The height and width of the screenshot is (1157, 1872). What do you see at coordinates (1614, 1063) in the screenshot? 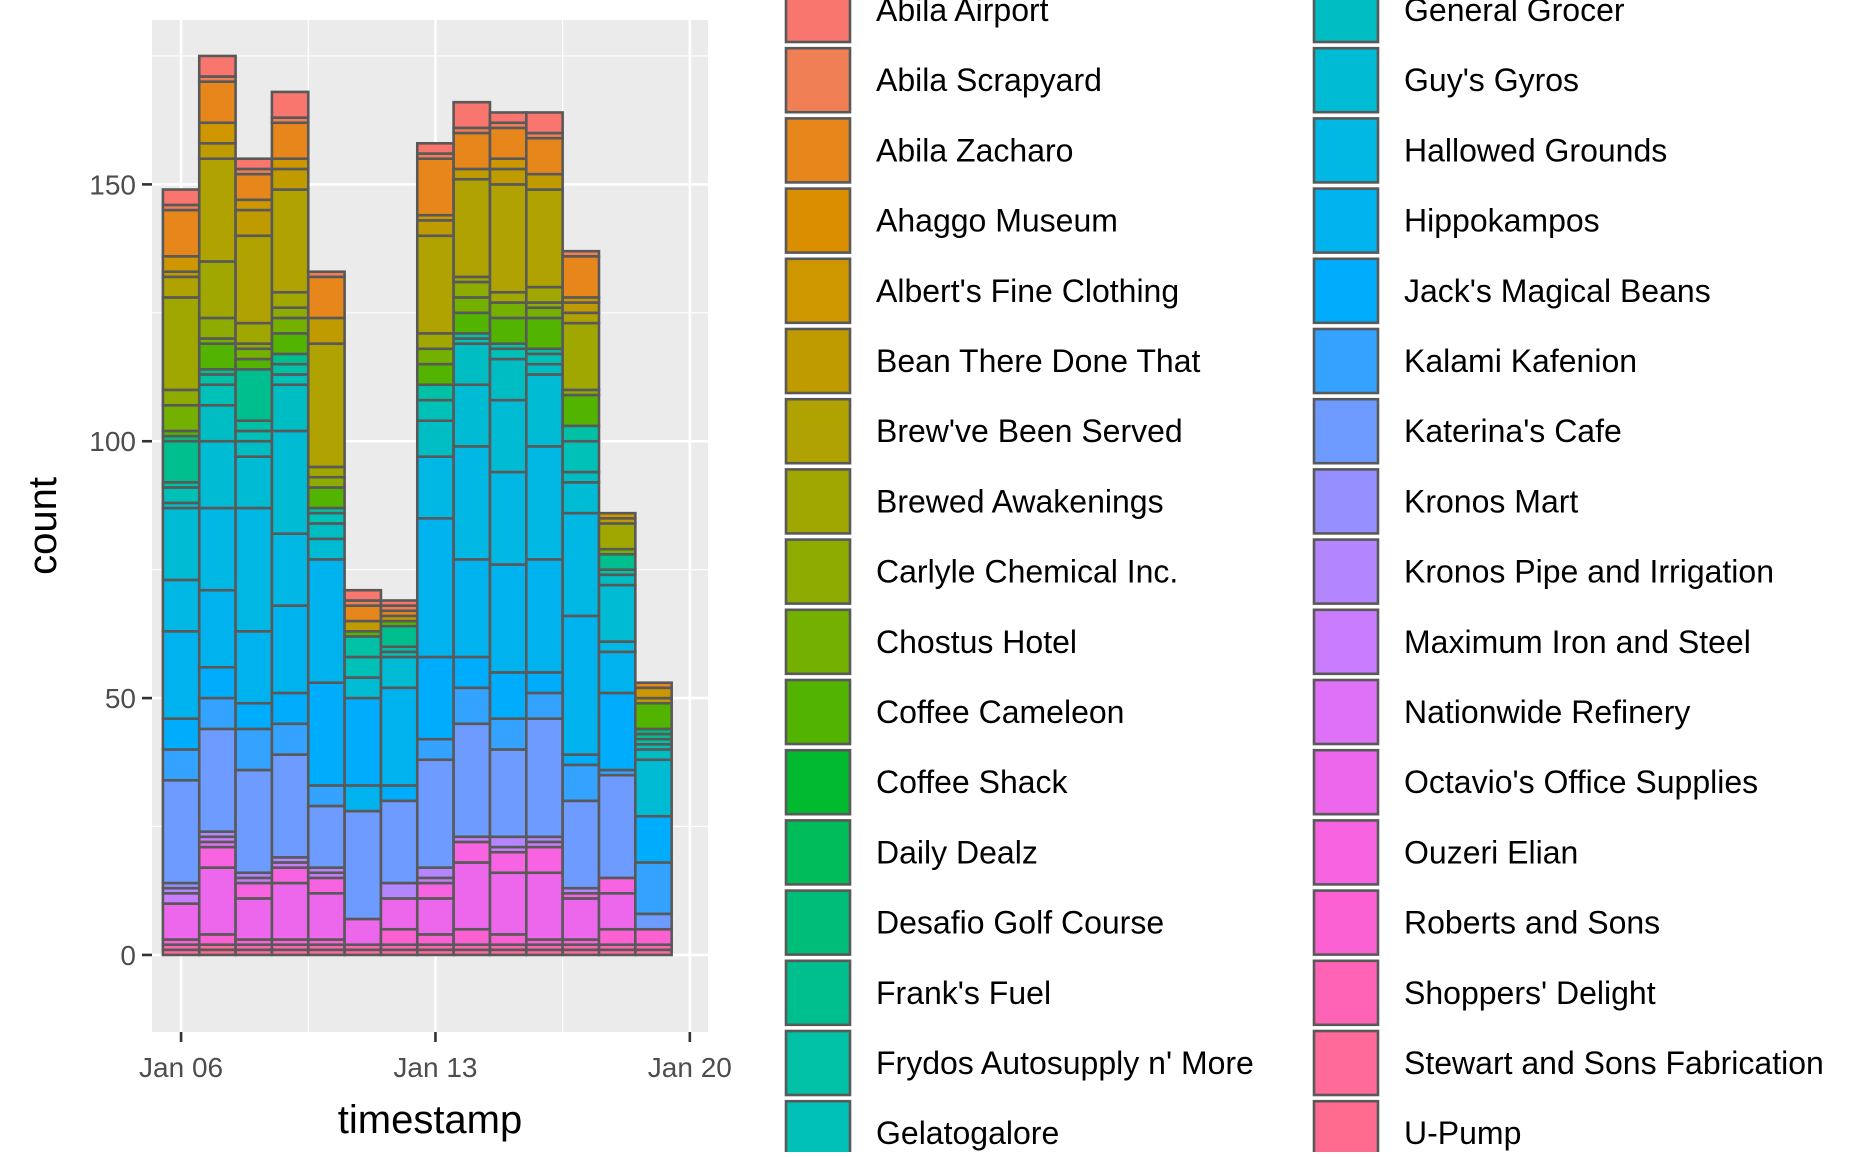
I see `legend-label: Stewart and Sons Fabrication` at bounding box center [1614, 1063].